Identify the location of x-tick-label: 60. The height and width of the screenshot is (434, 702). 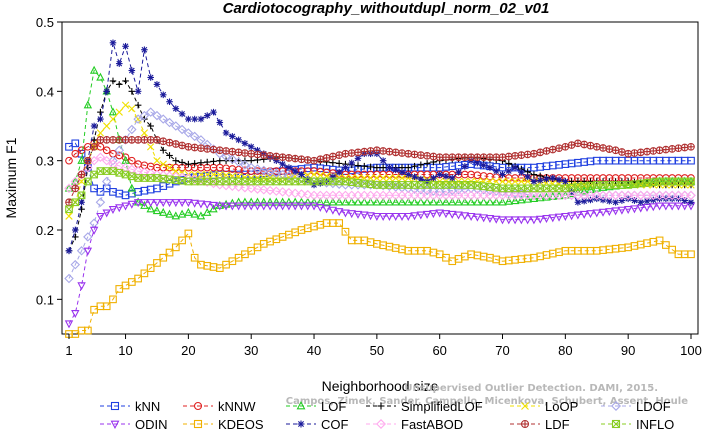
(439, 350).